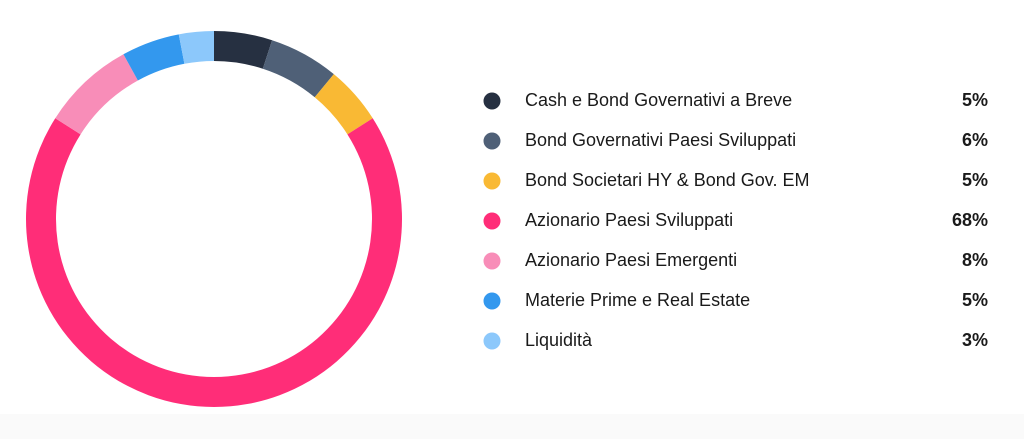 The image size is (1024, 439). What do you see at coordinates (512, 426) in the screenshot?
I see `footer-band` at bounding box center [512, 426].